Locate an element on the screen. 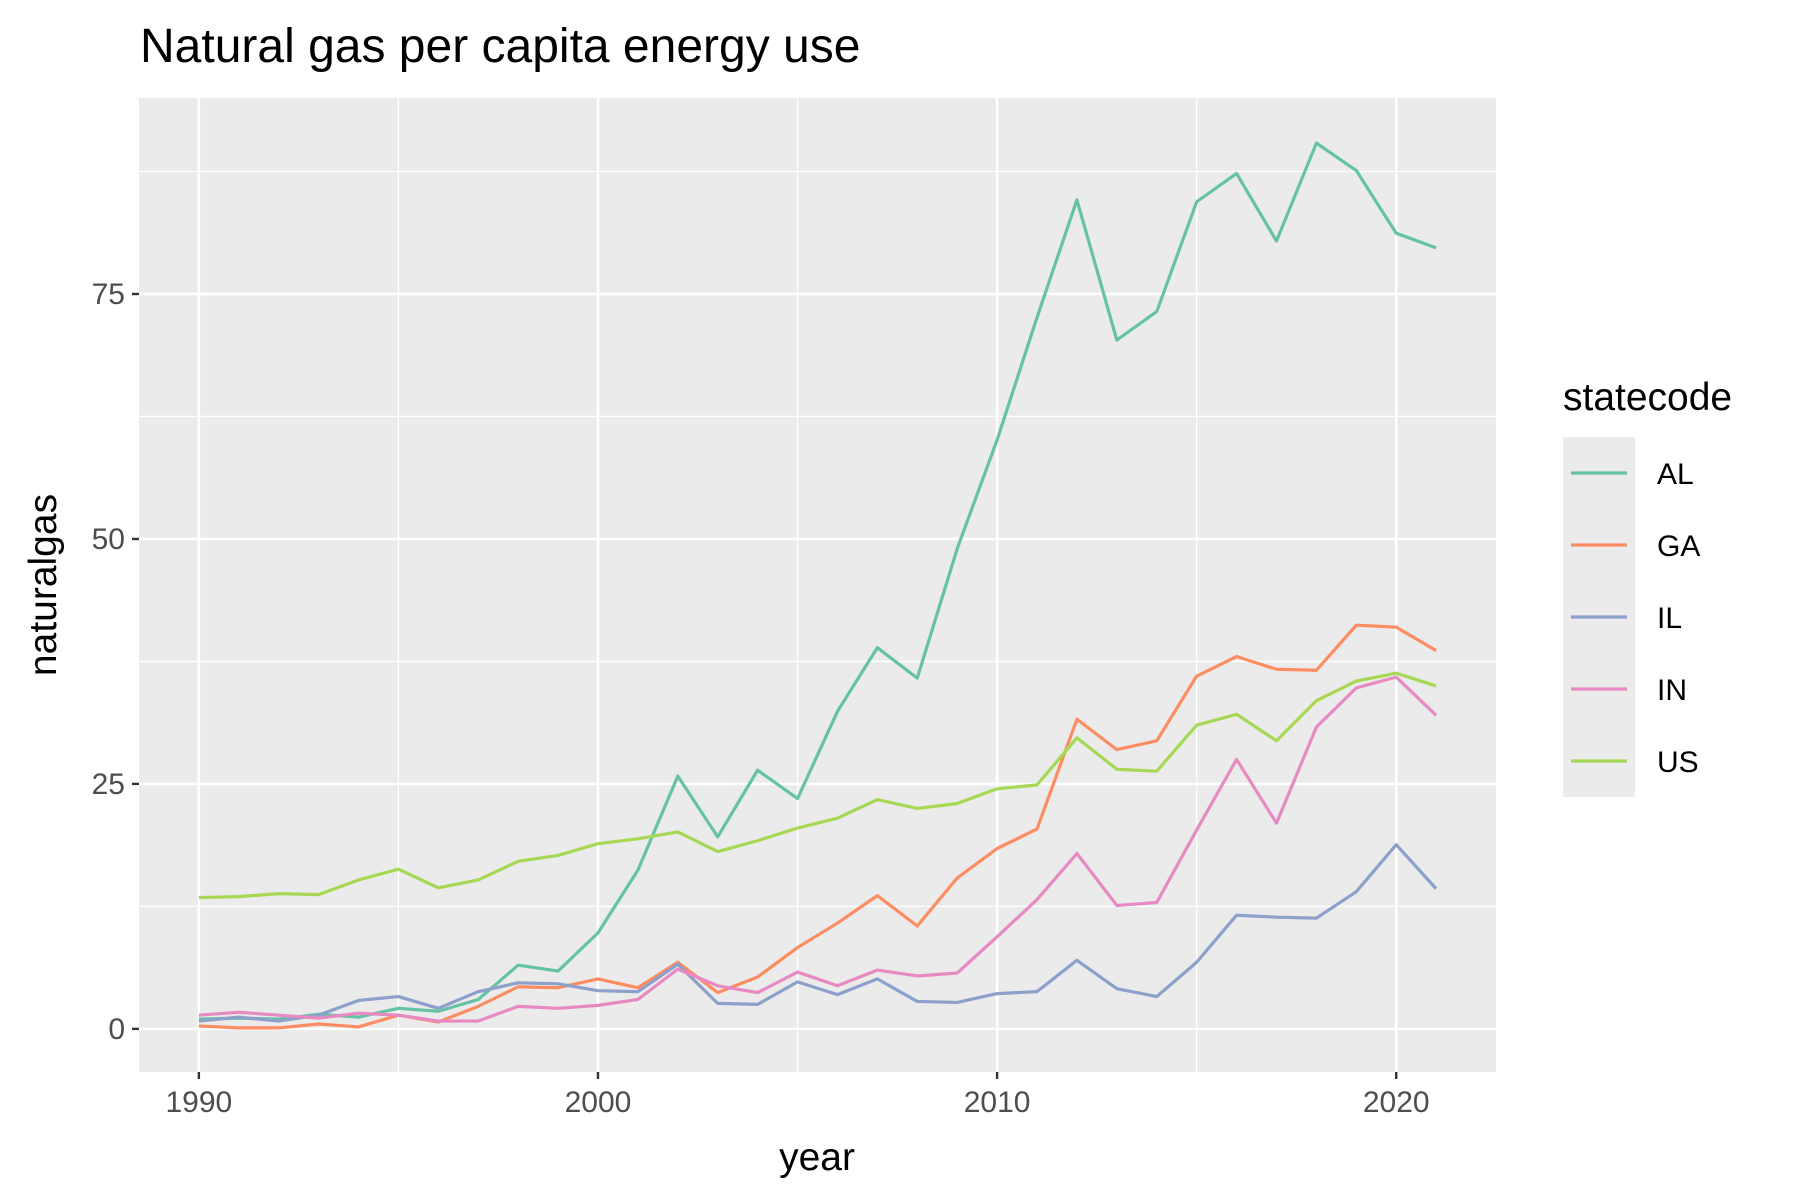  series-line-us is located at coordinates (817, 785).